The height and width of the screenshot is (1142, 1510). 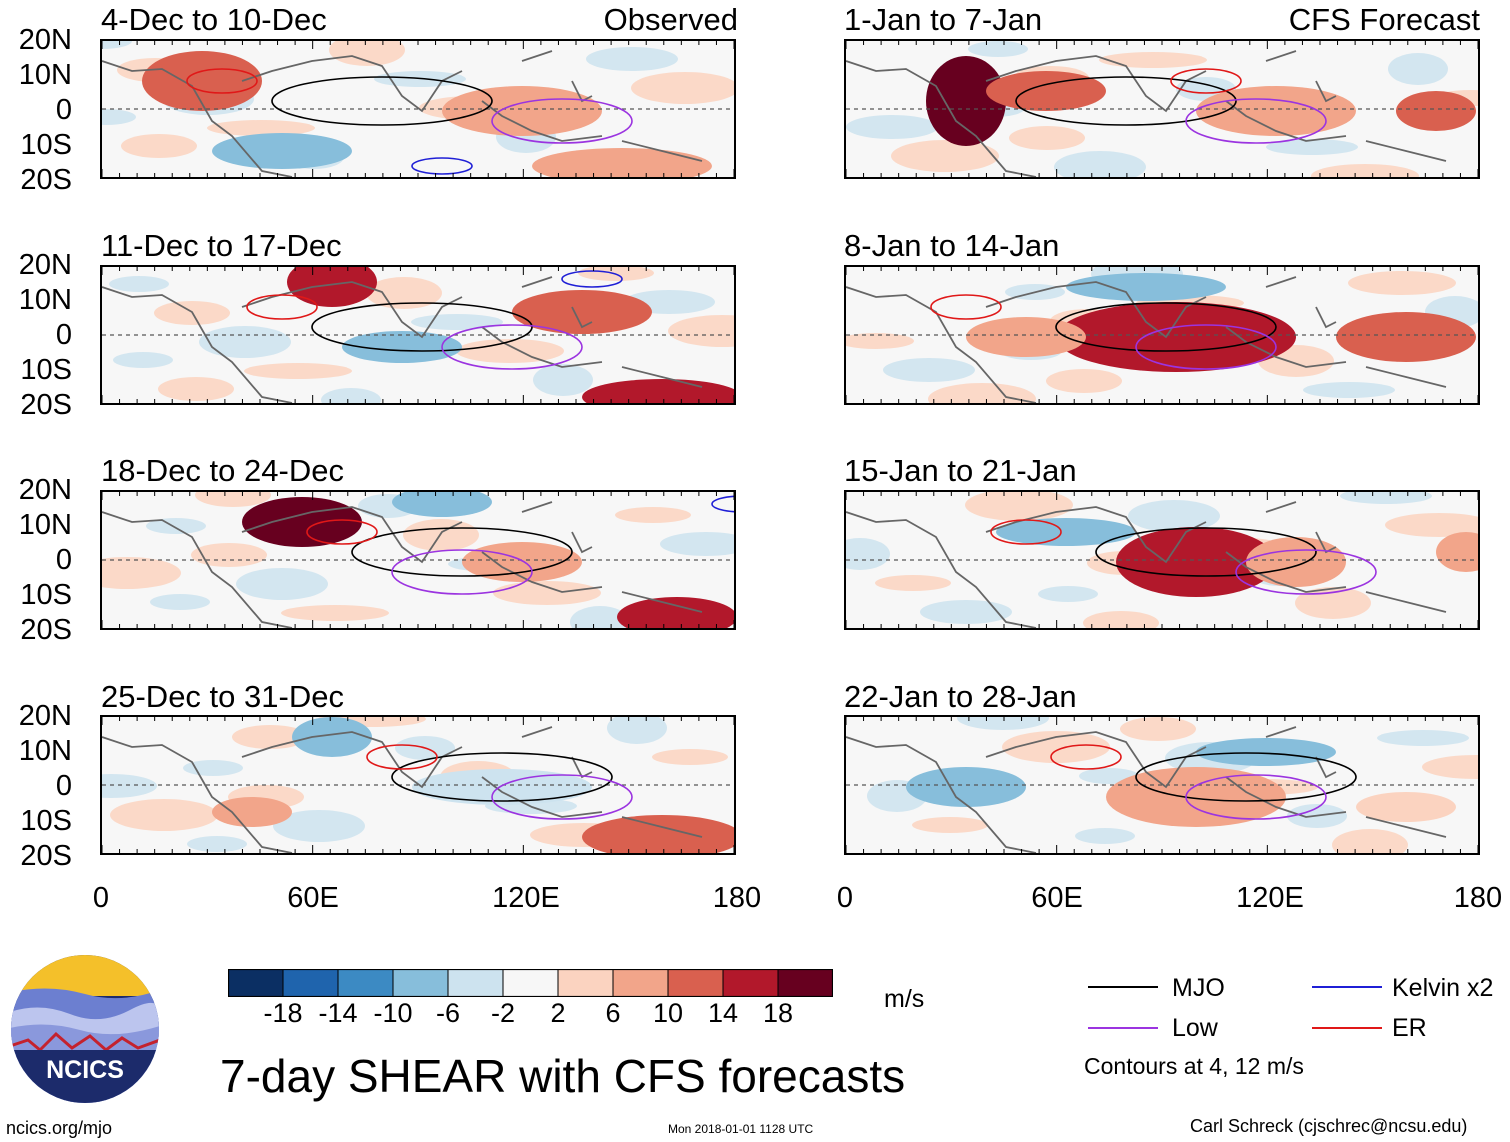 What do you see at coordinates (214, 19) in the screenshot?
I see `panel-title-1: 4-Dec to 10-Dec` at bounding box center [214, 19].